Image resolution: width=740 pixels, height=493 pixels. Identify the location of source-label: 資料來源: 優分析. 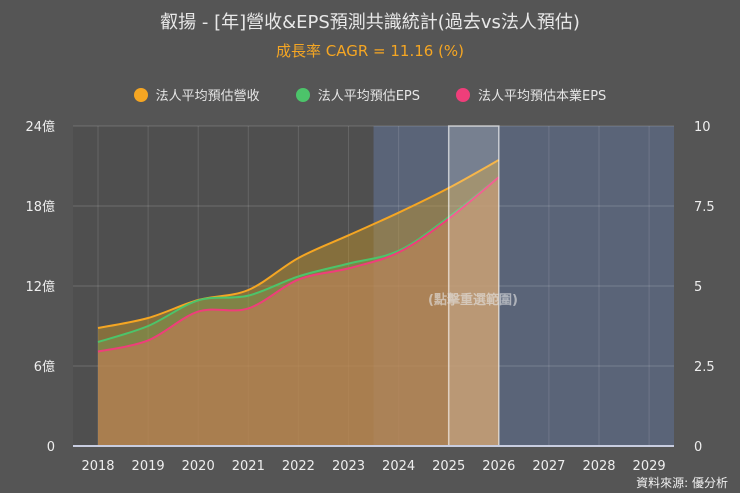
(682, 483).